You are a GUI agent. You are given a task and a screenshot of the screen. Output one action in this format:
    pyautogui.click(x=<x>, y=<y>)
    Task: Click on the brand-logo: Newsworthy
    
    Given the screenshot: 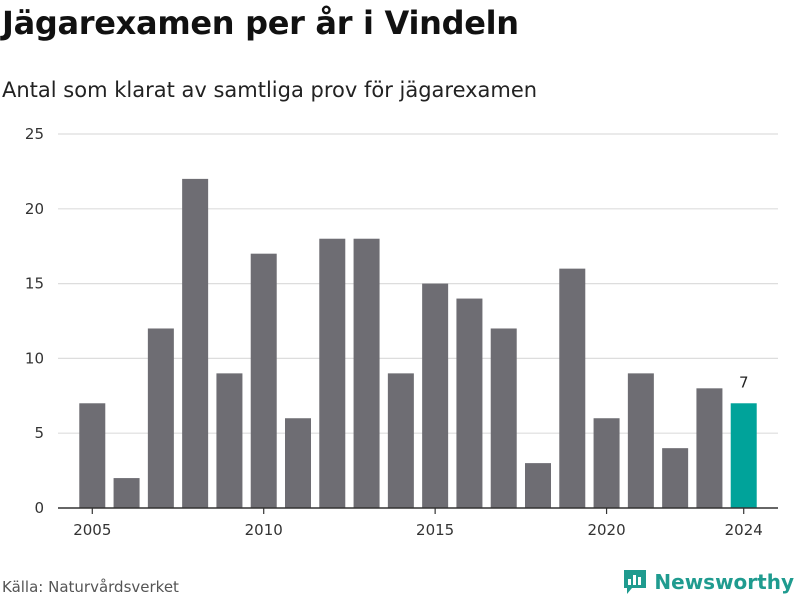 What is the action you would take?
    pyautogui.click(x=708, y=582)
    